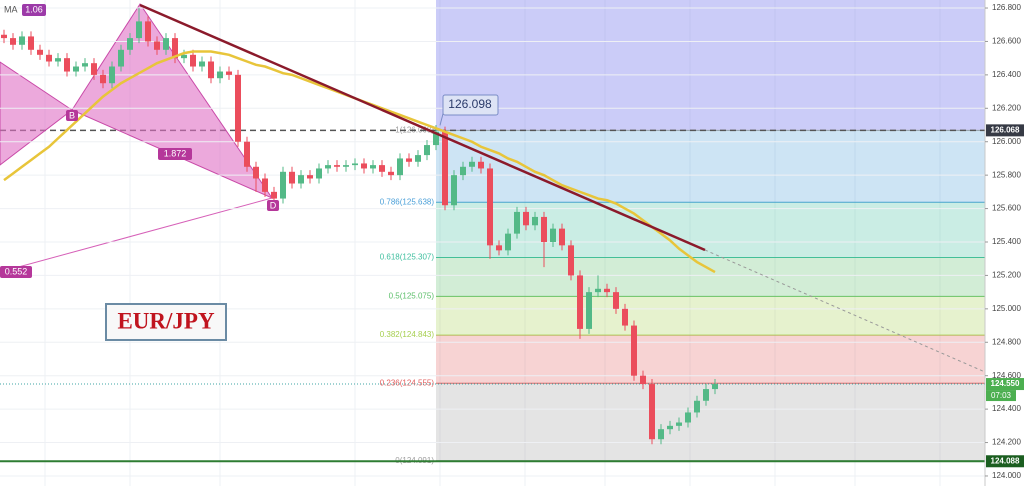  I want to click on fib-label: 0.618(125.307), so click(407, 257).